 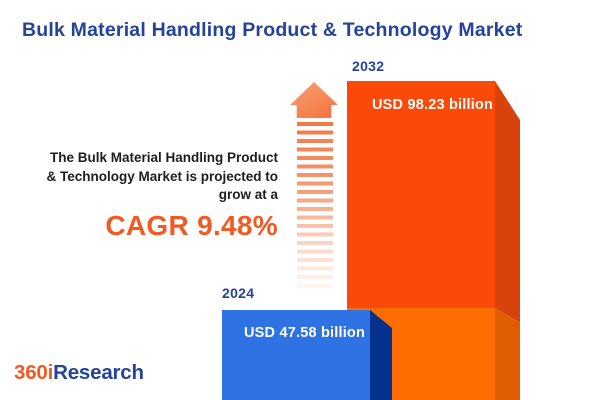 I want to click on bar-2032-side-face, so click(x=507, y=202).